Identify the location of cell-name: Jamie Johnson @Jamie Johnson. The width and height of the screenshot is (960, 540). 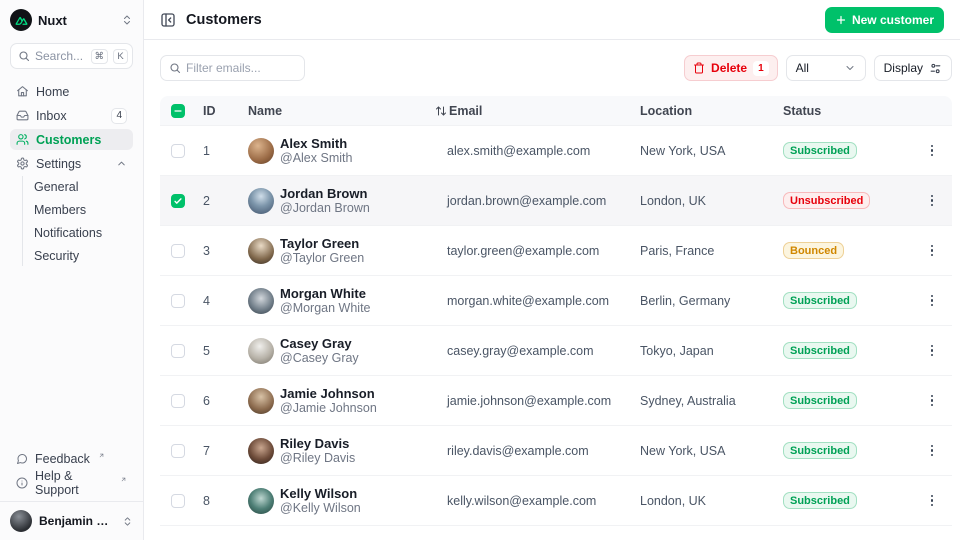
(341, 401).